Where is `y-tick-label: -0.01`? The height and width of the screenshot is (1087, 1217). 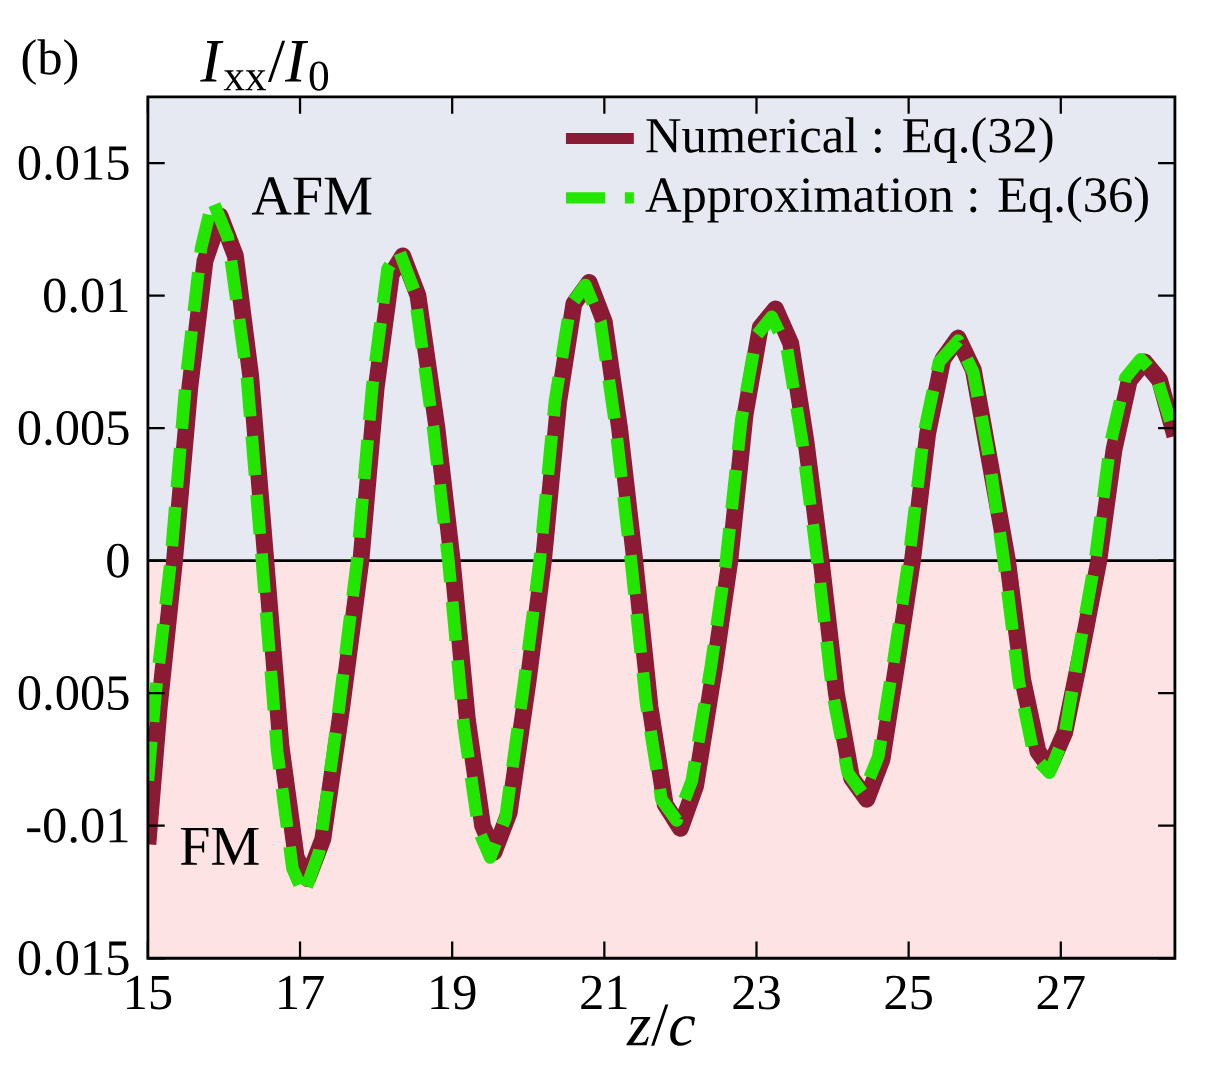
y-tick-label: -0.01 is located at coordinates (77, 825).